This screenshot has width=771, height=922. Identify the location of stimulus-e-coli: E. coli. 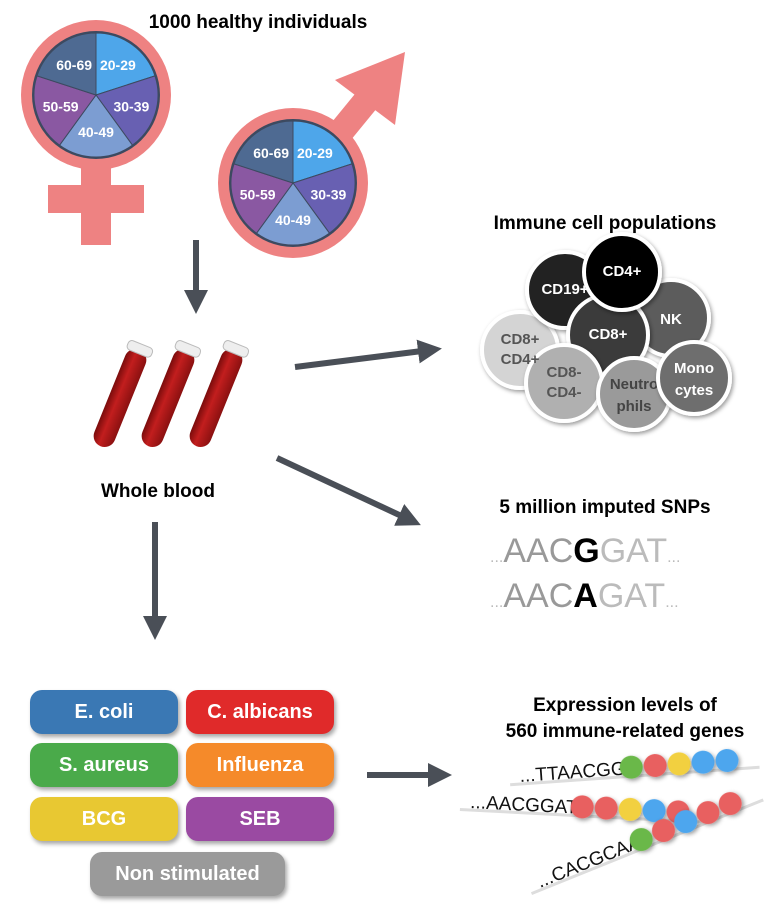
(104, 712).